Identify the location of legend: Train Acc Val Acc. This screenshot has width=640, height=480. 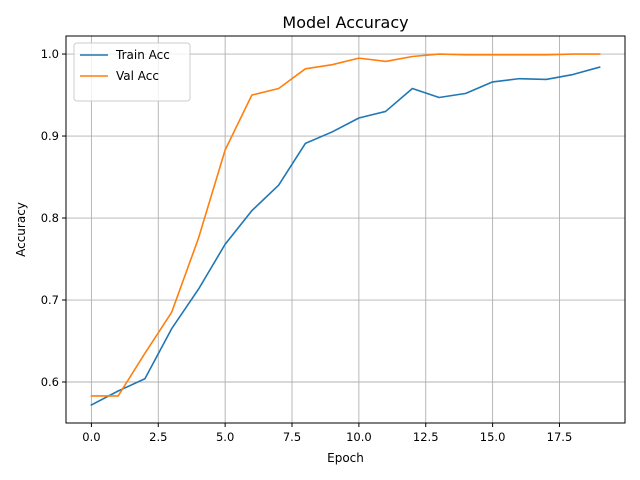
(132, 72).